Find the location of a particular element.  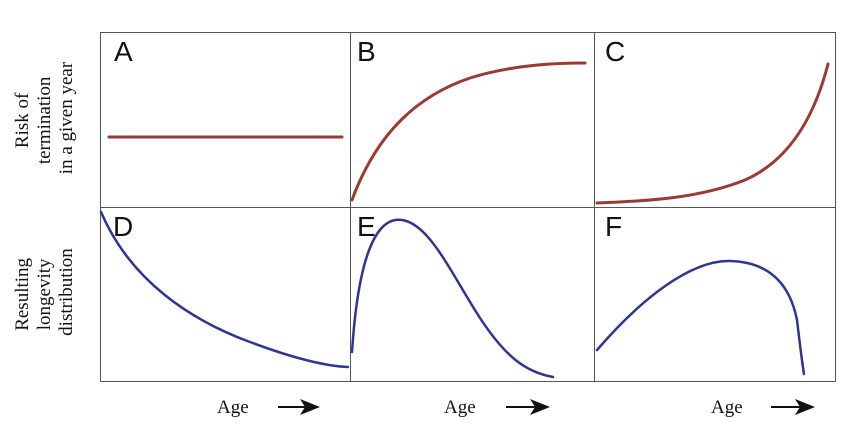

risk-curve-c is located at coordinates (712, 133).